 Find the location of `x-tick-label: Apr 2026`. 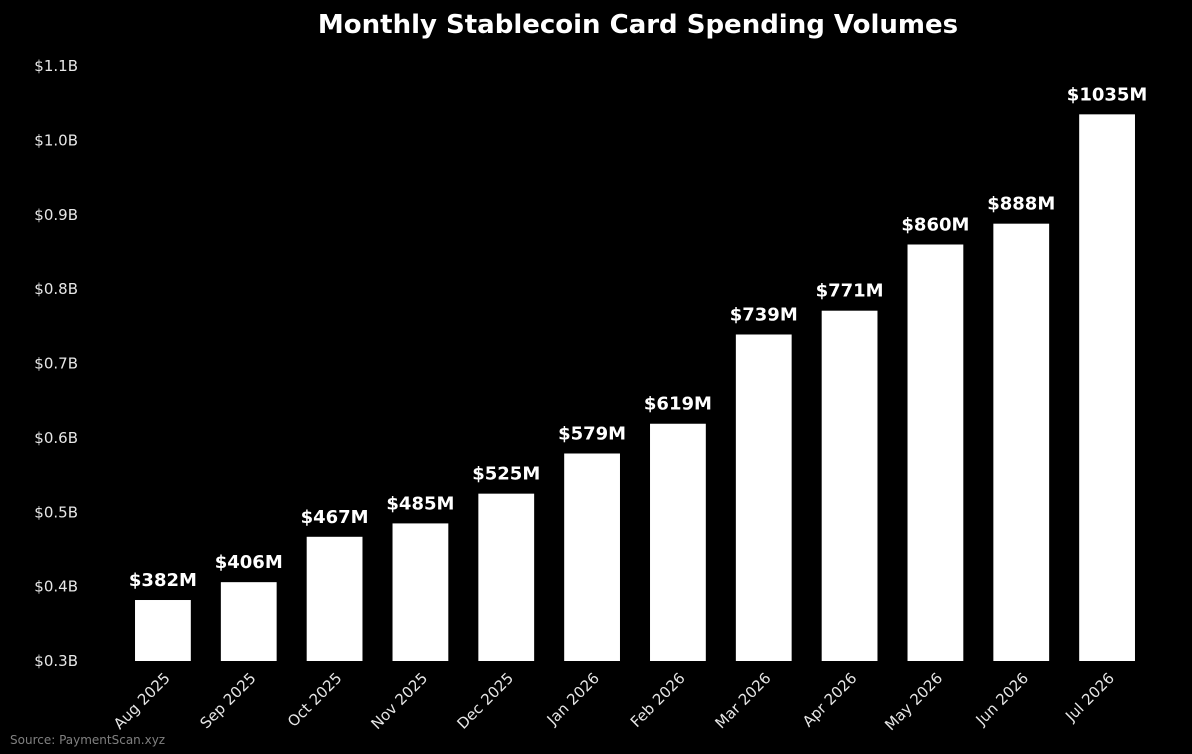

x-tick-label: Apr 2026 is located at coordinates (829, 699).